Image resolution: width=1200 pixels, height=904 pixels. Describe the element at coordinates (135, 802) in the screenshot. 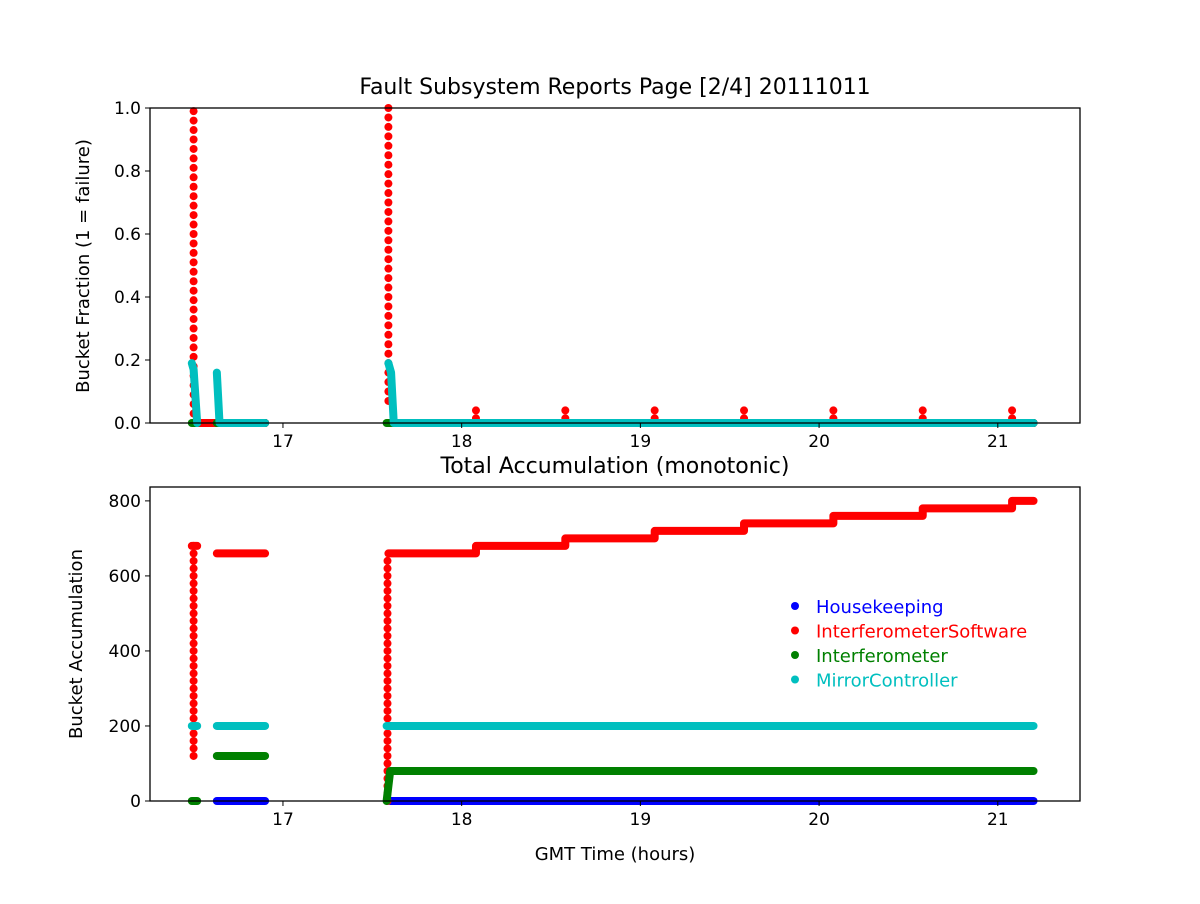

I see `bottom-y-tick-label: 0` at that location.